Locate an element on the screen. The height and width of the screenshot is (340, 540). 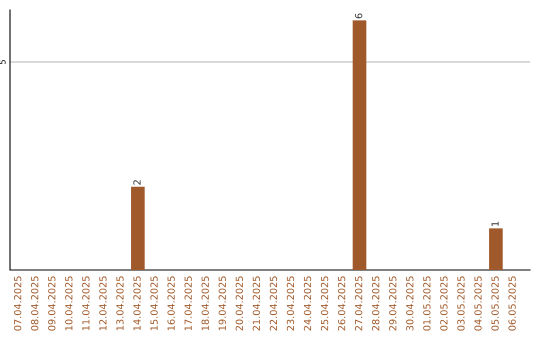
x-tick-label: 29.04.2025 is located at coordinates (392, 303).